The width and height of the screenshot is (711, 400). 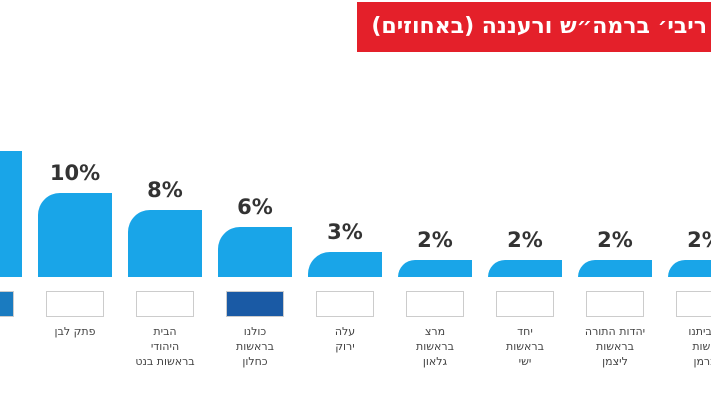 What do you see at coordinates (75, 331) in the screenshot?
I see `x-tick-label: פתק לבן` at bounding box center [75, 331].